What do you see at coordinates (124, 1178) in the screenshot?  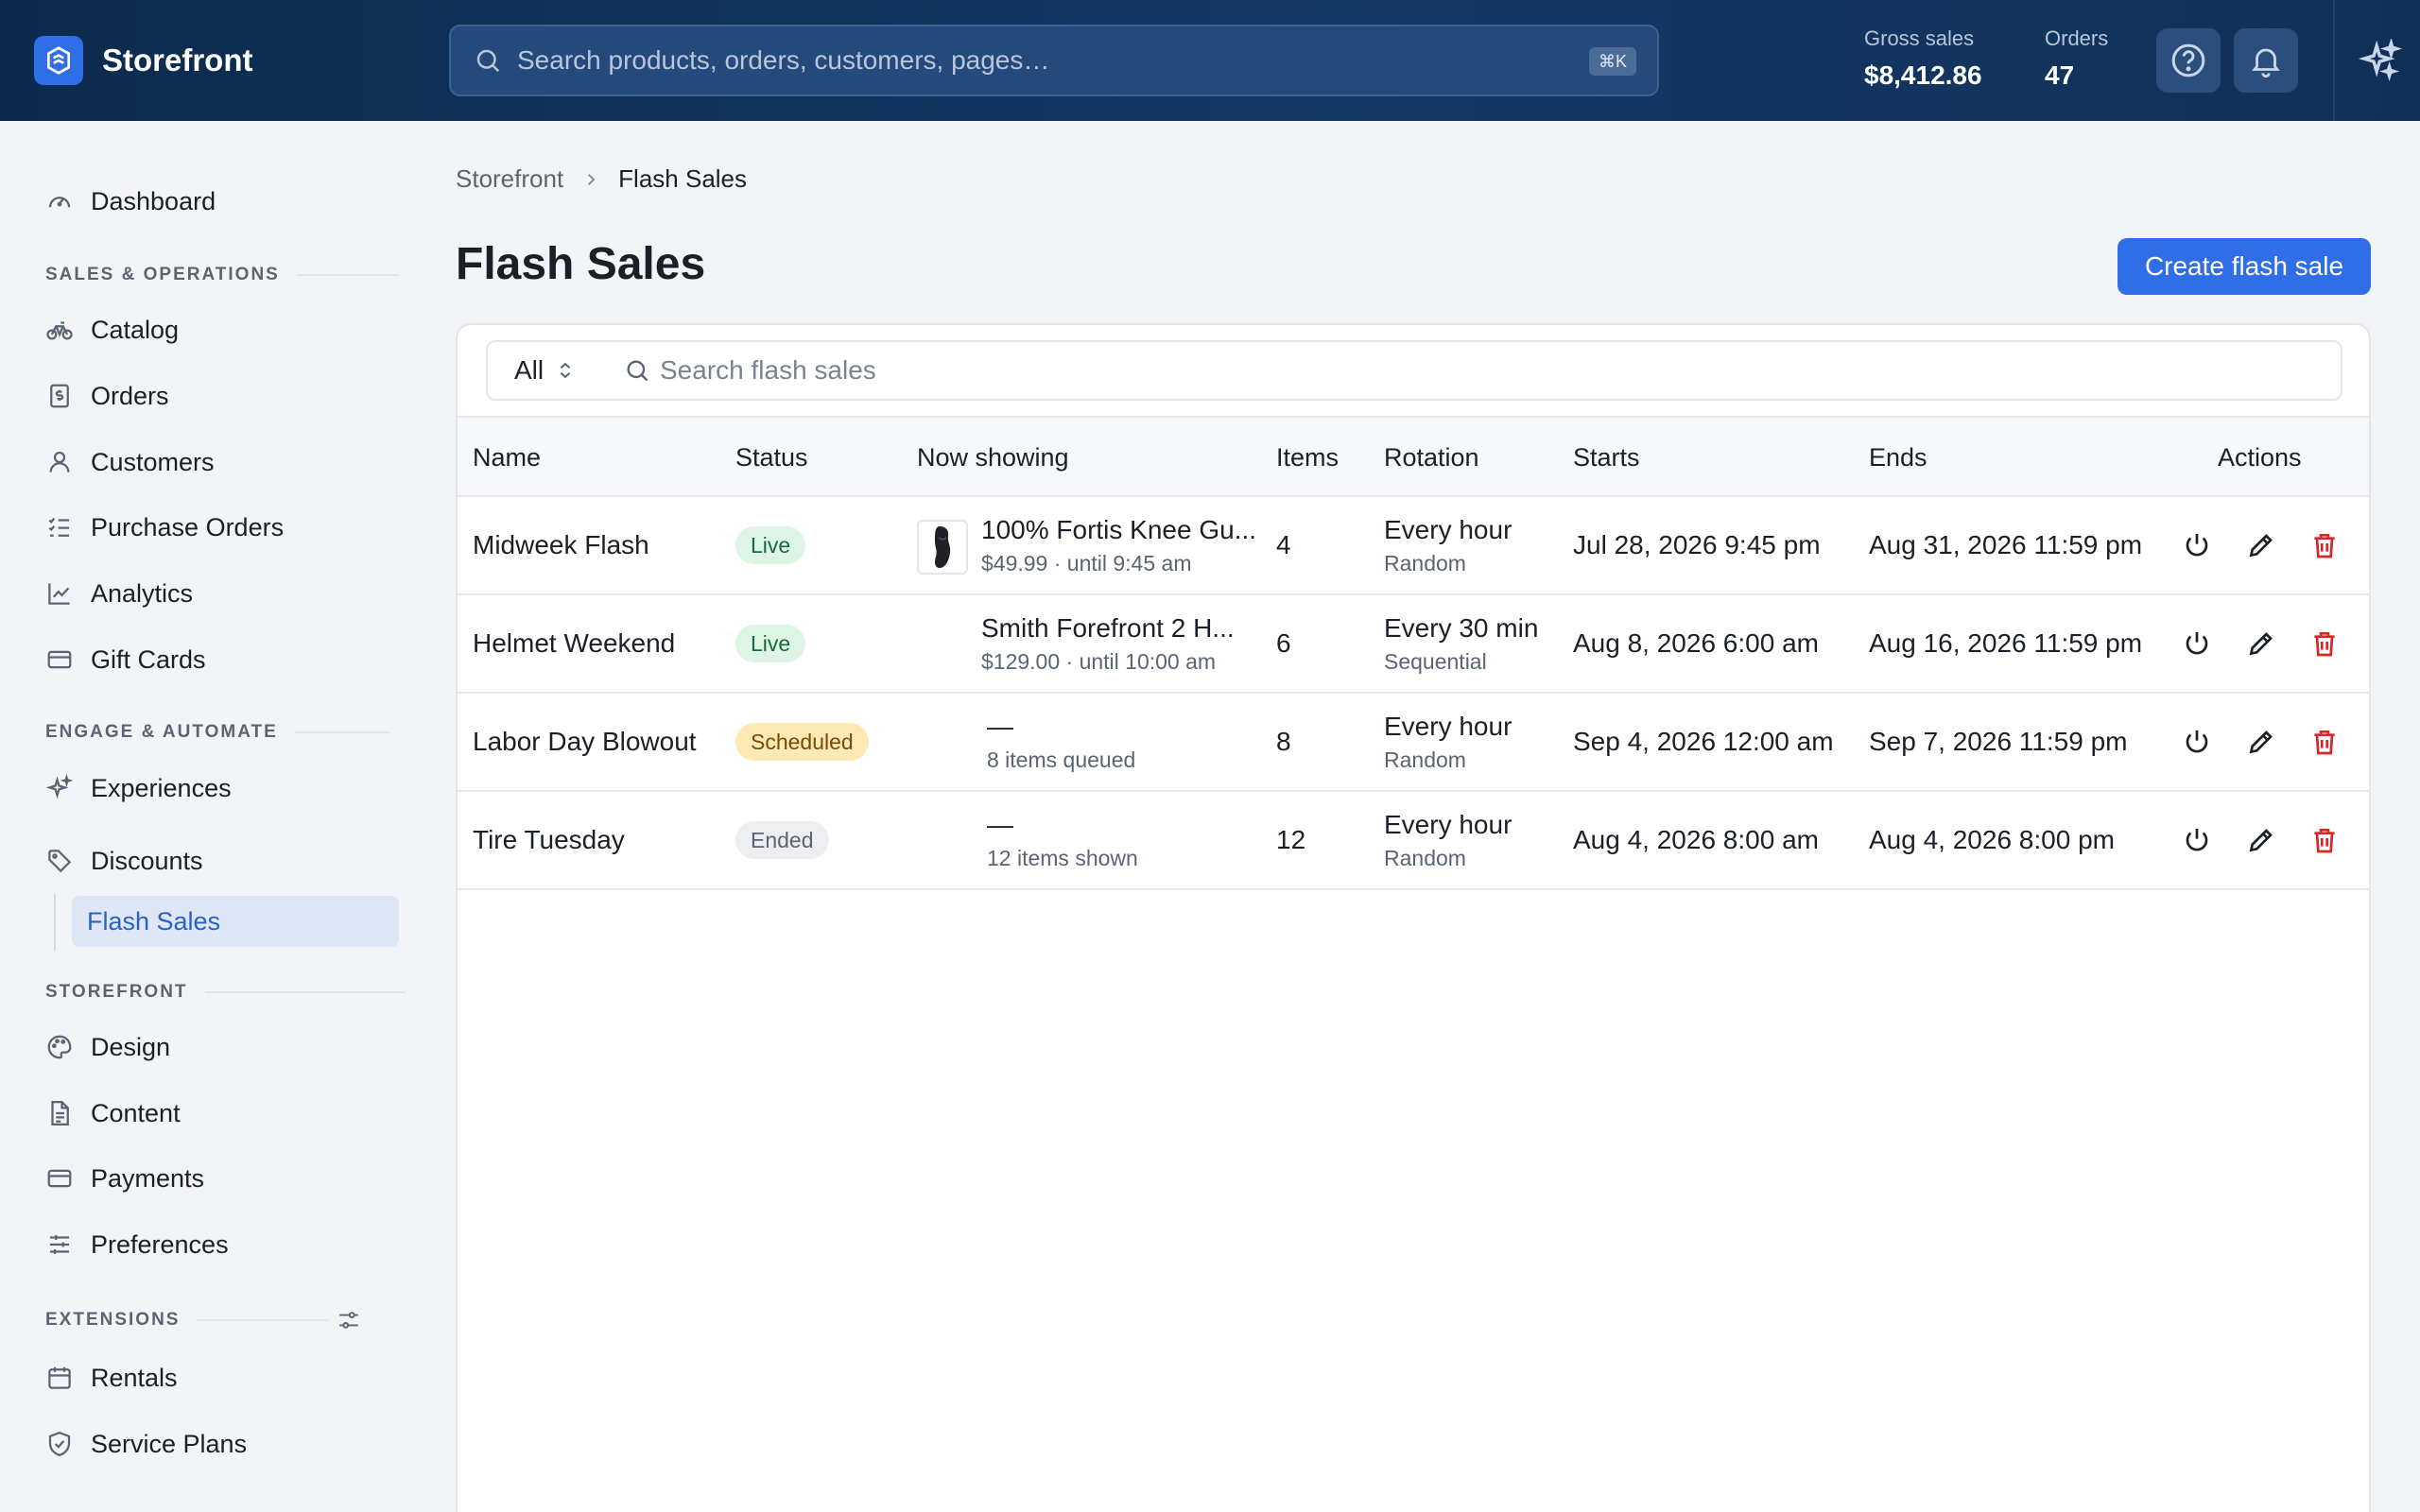 I see `sidebar-item-payments: Payments` at bounding box center [124, 1178].